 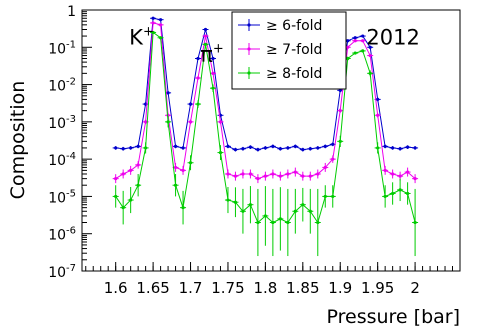 I want to click on x-axis-label: Pressure [bar], so click(x=393, y=317).